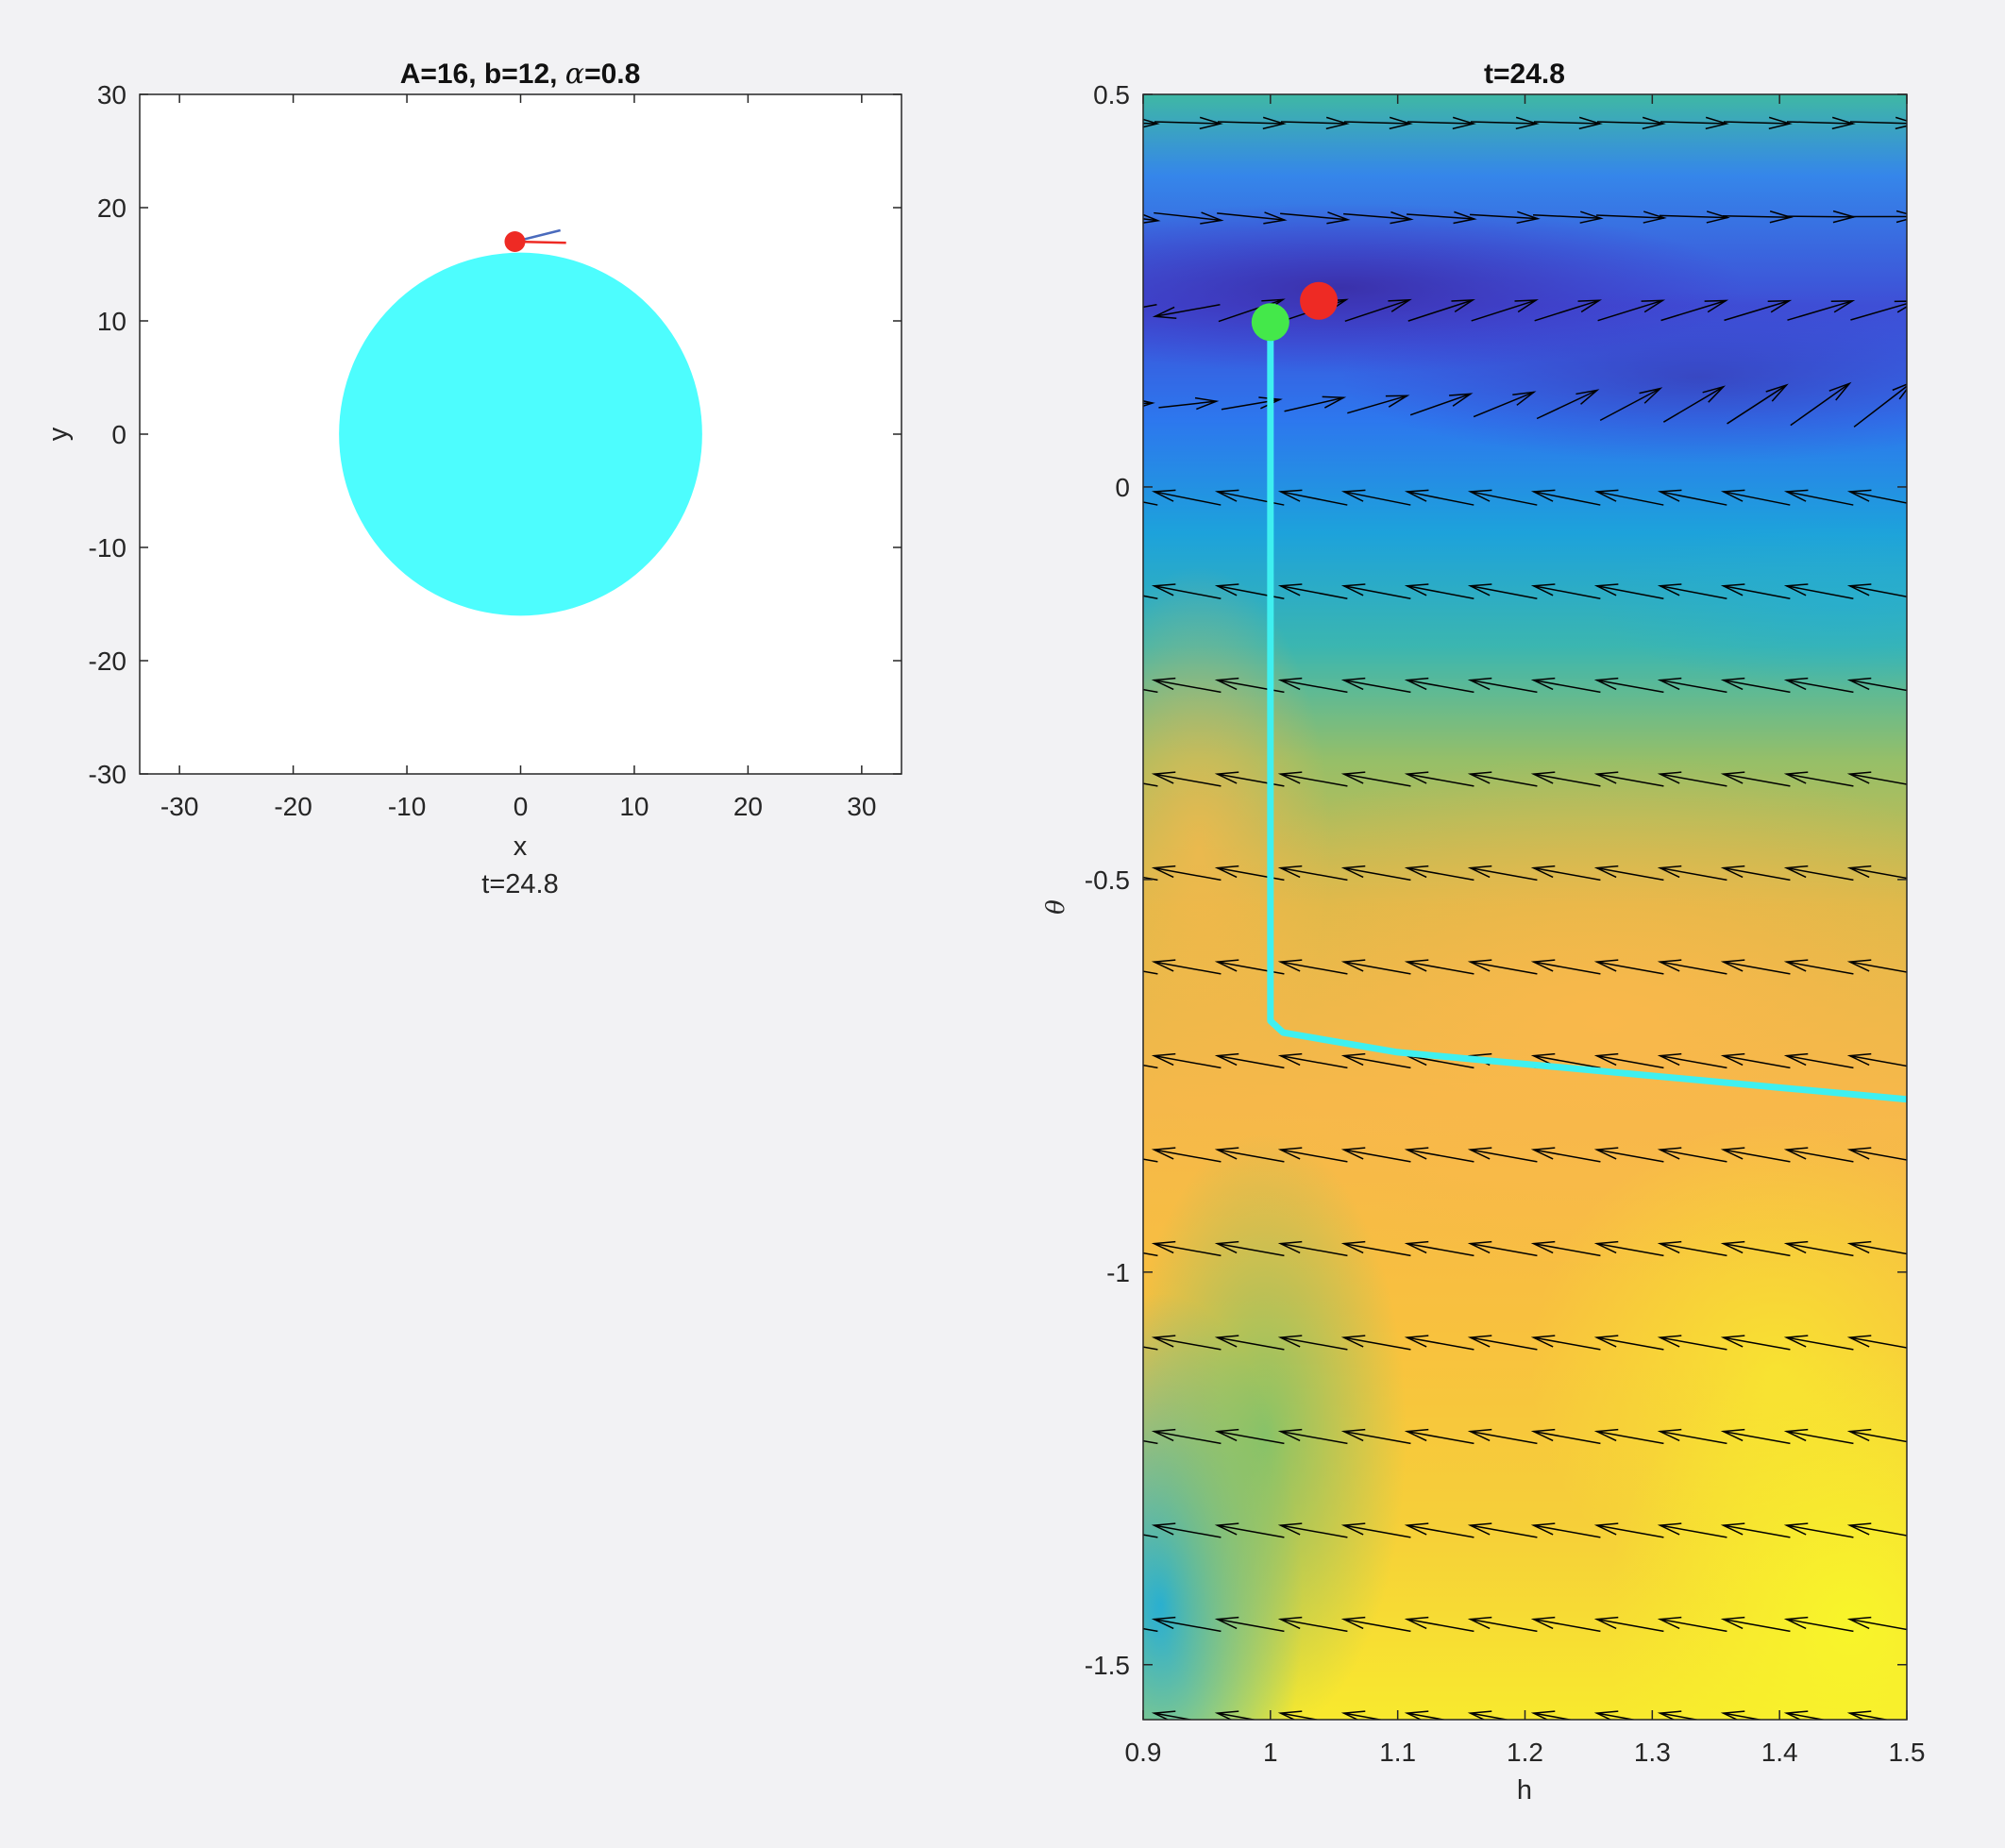  Describe the element at coordinates (1144, 1752) in the screenshot. I see `right-x-tick-label: 0.9` at that location.